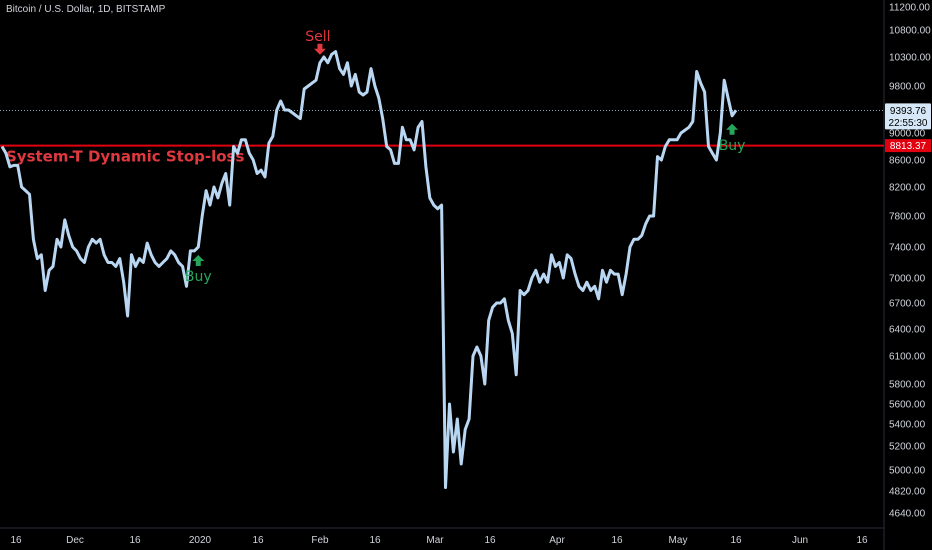 The image size is (932, 550). What do you see at coordinates (907, 161) in the screenshot?
I see `y-tick-label: 8600.00` at bounding box center [907, 161].